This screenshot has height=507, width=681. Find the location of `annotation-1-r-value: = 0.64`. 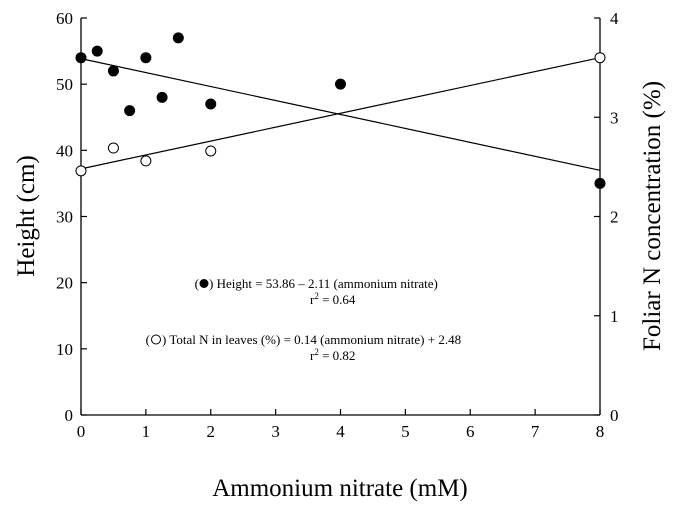

annotation-1-r-value: = 0.64 is located at coordinates (337, 299).